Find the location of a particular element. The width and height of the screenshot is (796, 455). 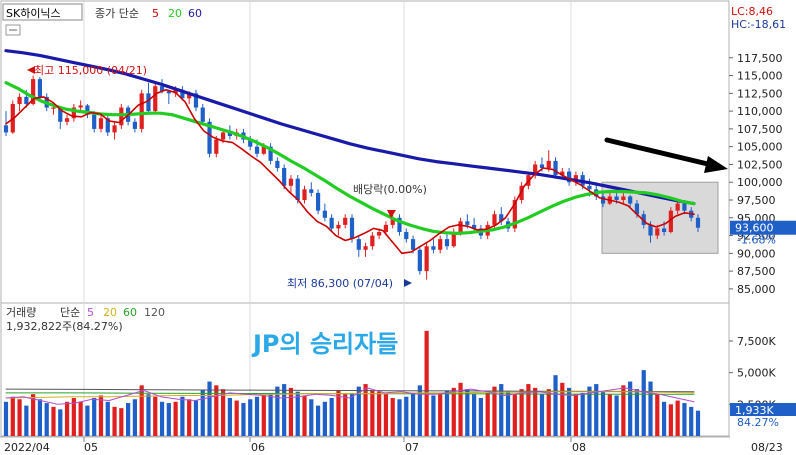

high-arrow-icon is located at coordinates (31, 70).